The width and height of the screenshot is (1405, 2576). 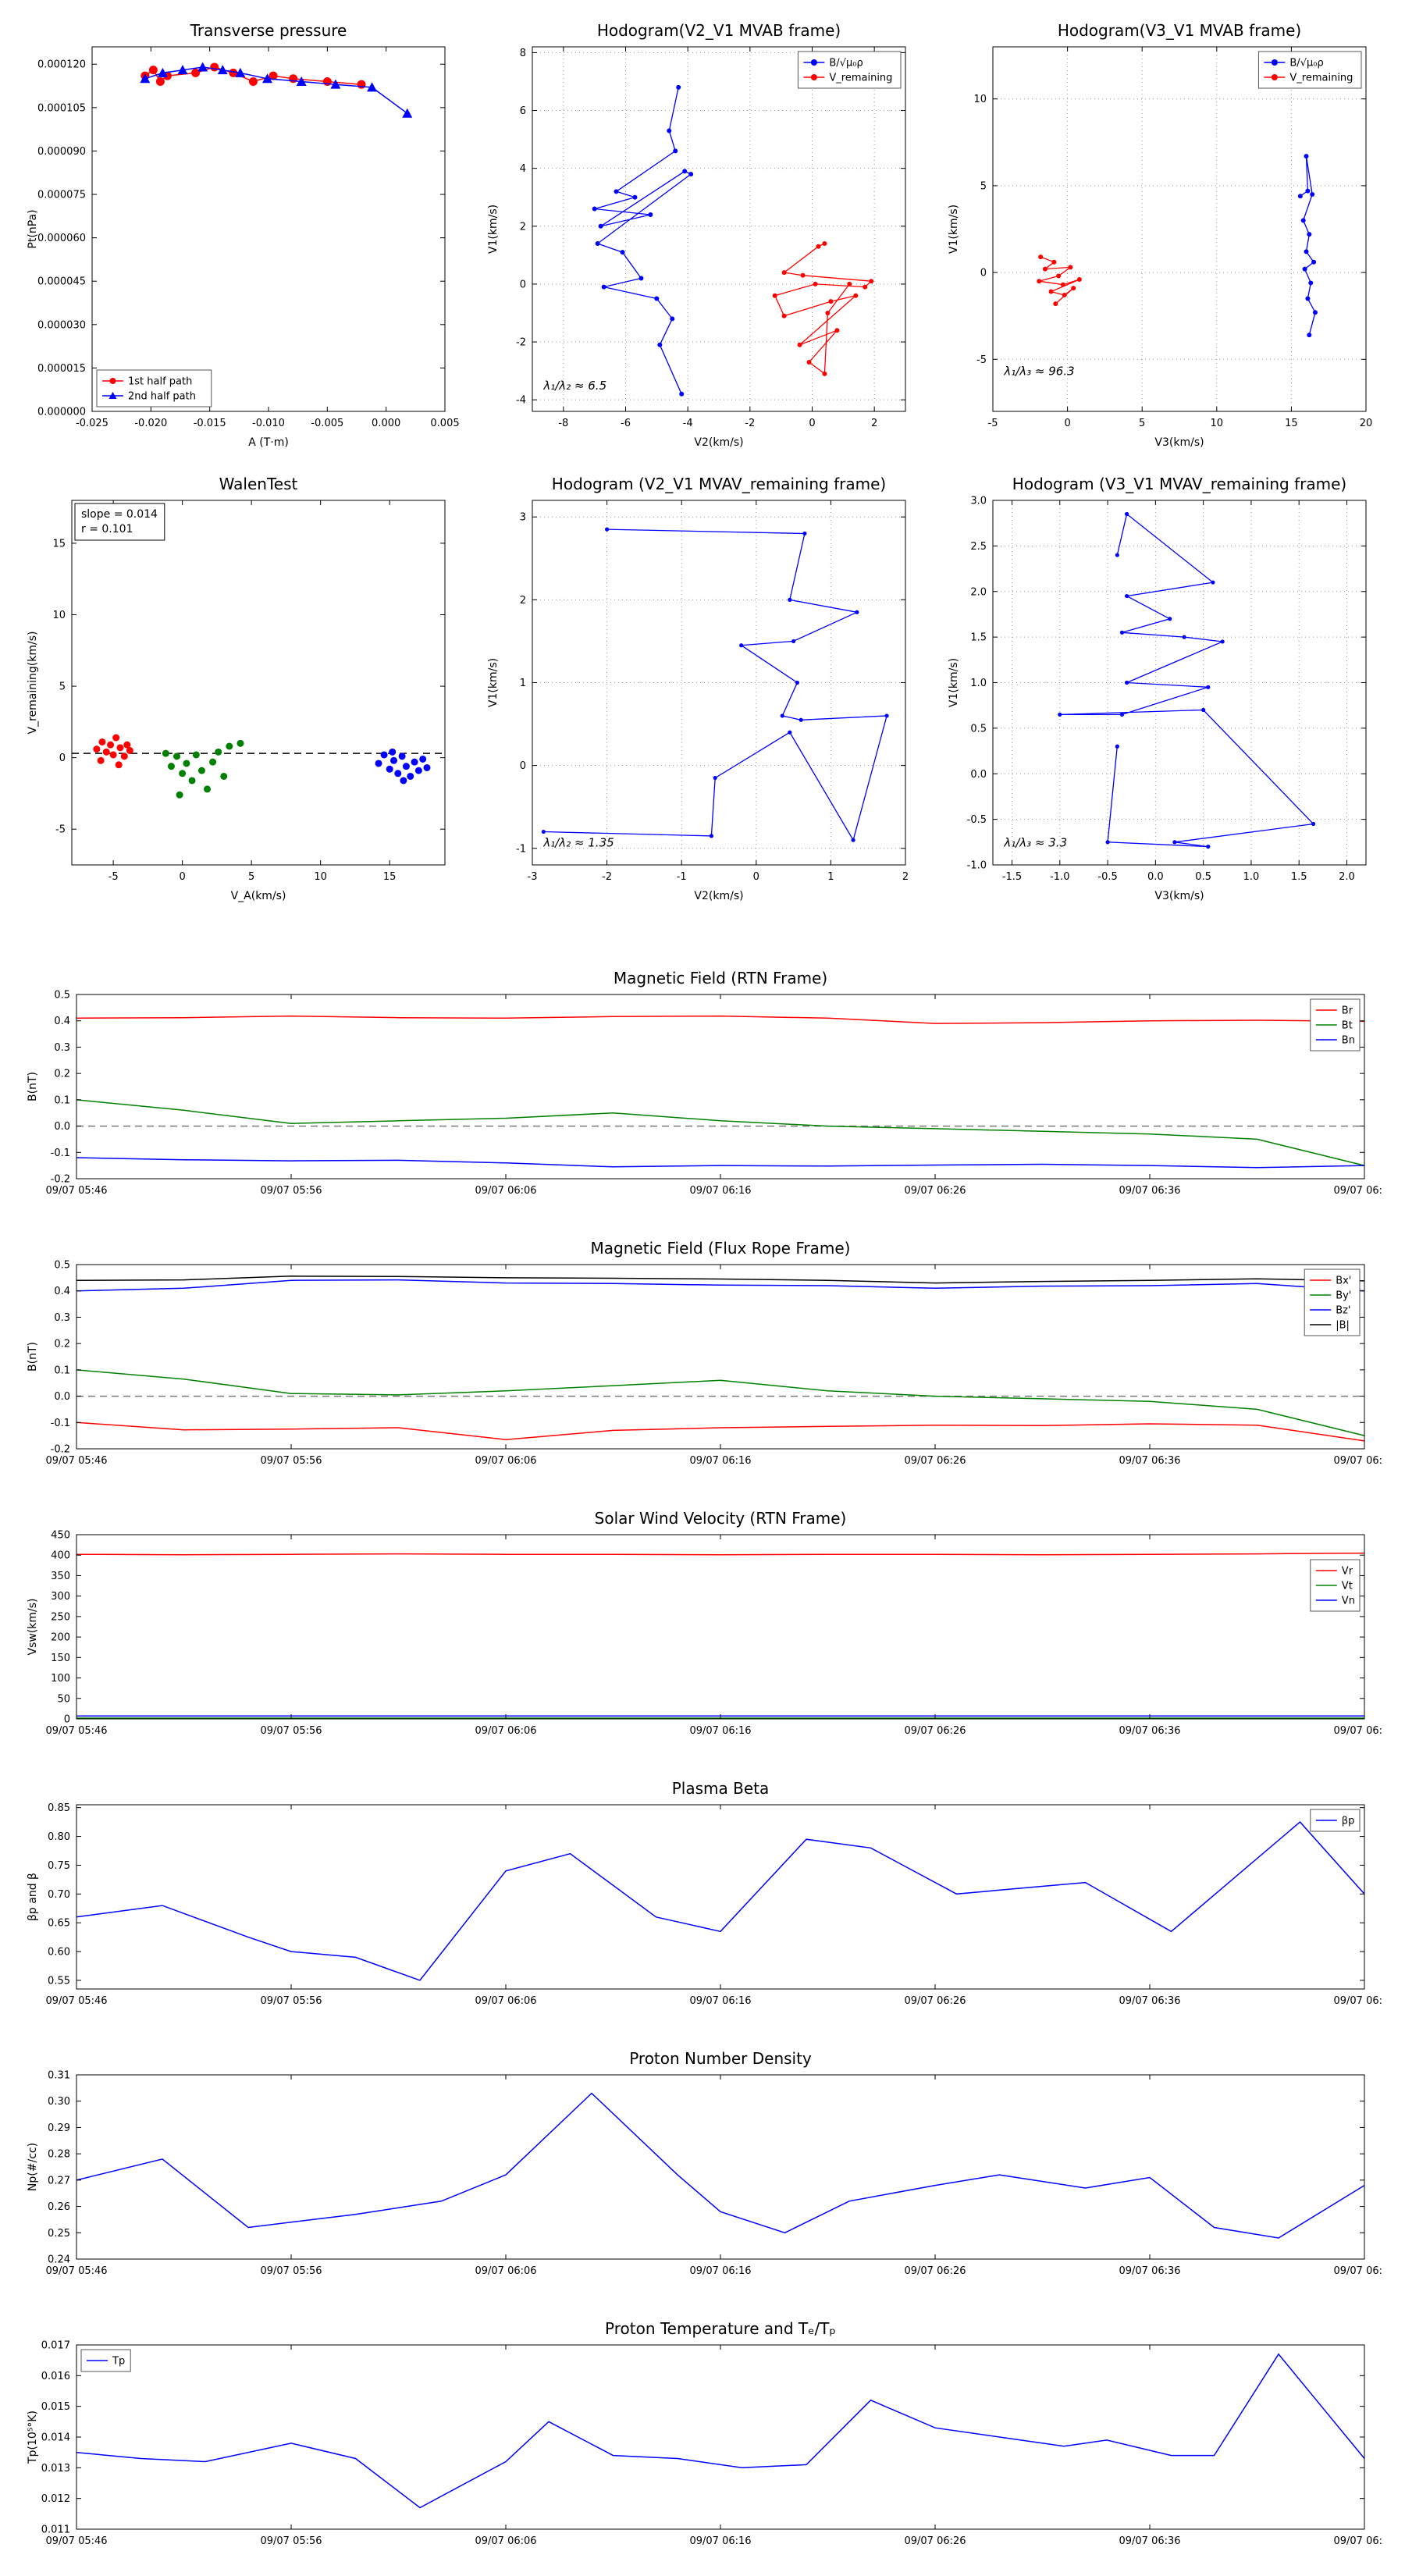 I want to click on svg-text: V_remaining, so click(x=861, y=78).